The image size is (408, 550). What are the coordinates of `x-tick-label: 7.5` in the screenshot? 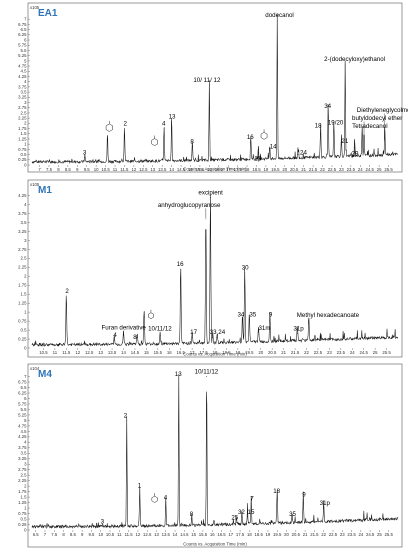 It's located at (54, 534).